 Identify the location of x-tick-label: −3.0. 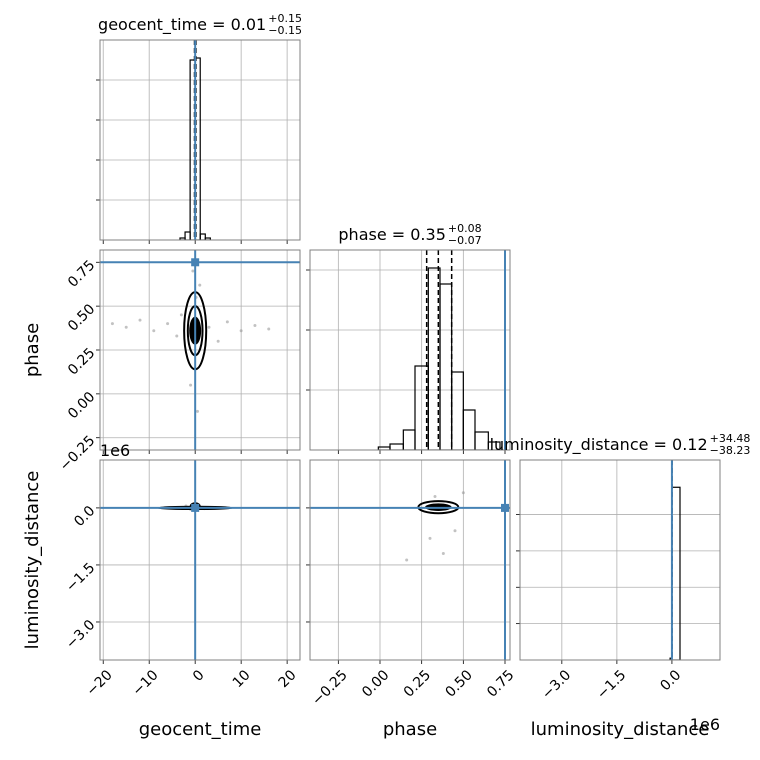
(556, 684).